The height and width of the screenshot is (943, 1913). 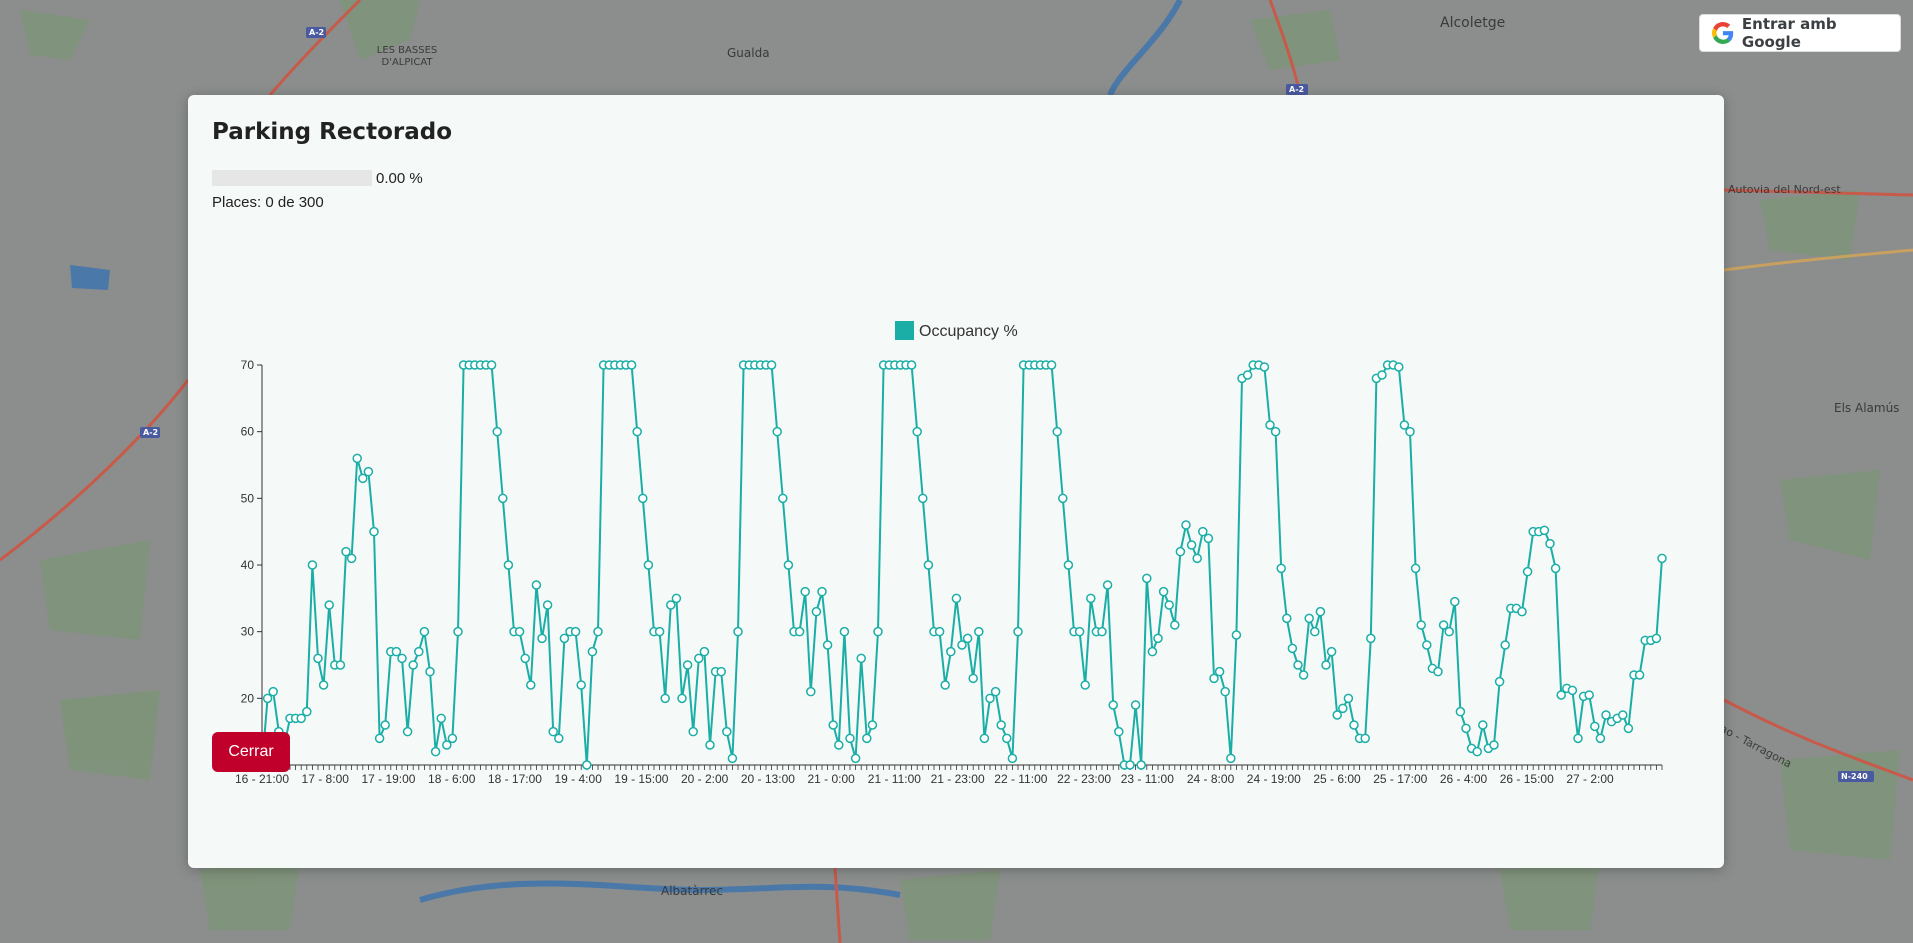 I want to click on y-tick-label: 20, so click(x=248, y=698).